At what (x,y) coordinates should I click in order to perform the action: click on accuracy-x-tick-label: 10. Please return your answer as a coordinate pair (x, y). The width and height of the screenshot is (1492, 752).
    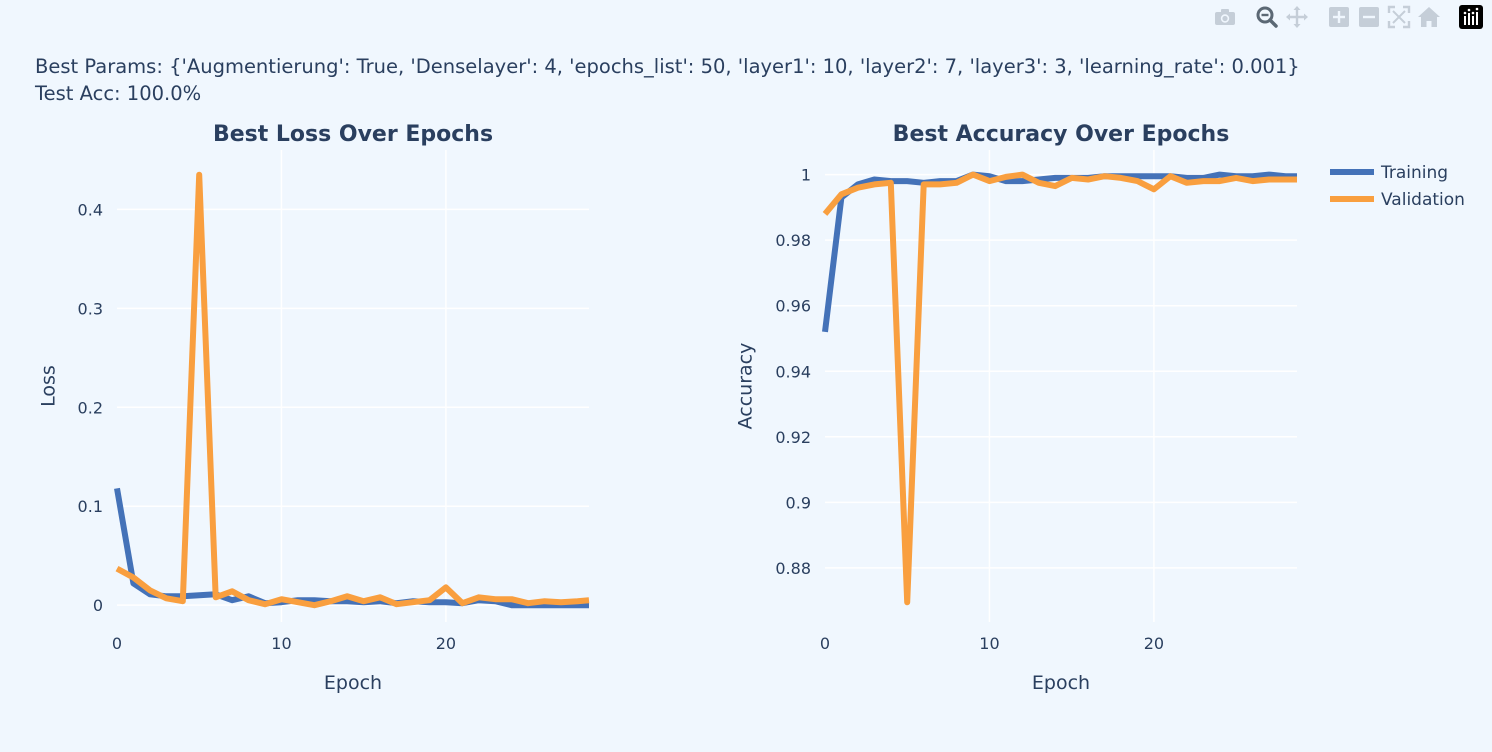
    Looking at the image, I should click on (989, 643).